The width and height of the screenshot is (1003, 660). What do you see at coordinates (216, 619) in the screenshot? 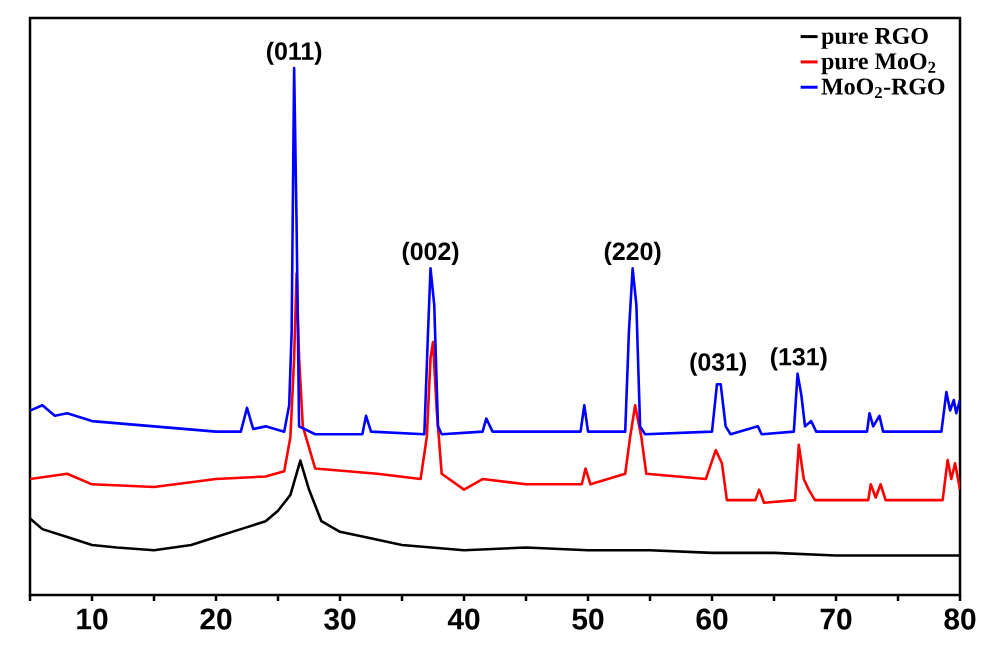
I see `x-tick-label: 20` at bounding box center [216, 619].